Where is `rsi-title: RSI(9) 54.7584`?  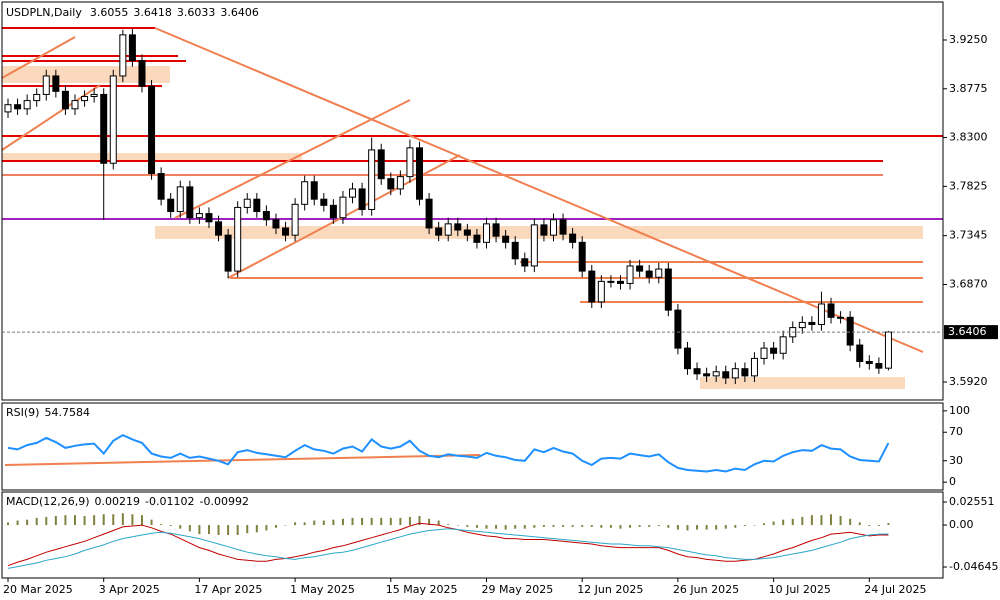 rsi-title: RSI(9) 54.7584 is located at coordinates (48, 412).